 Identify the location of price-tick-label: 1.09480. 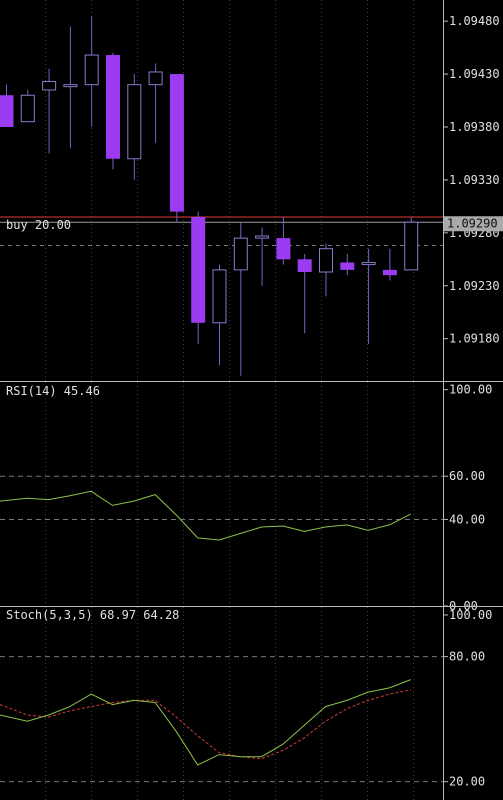
(474, 21).